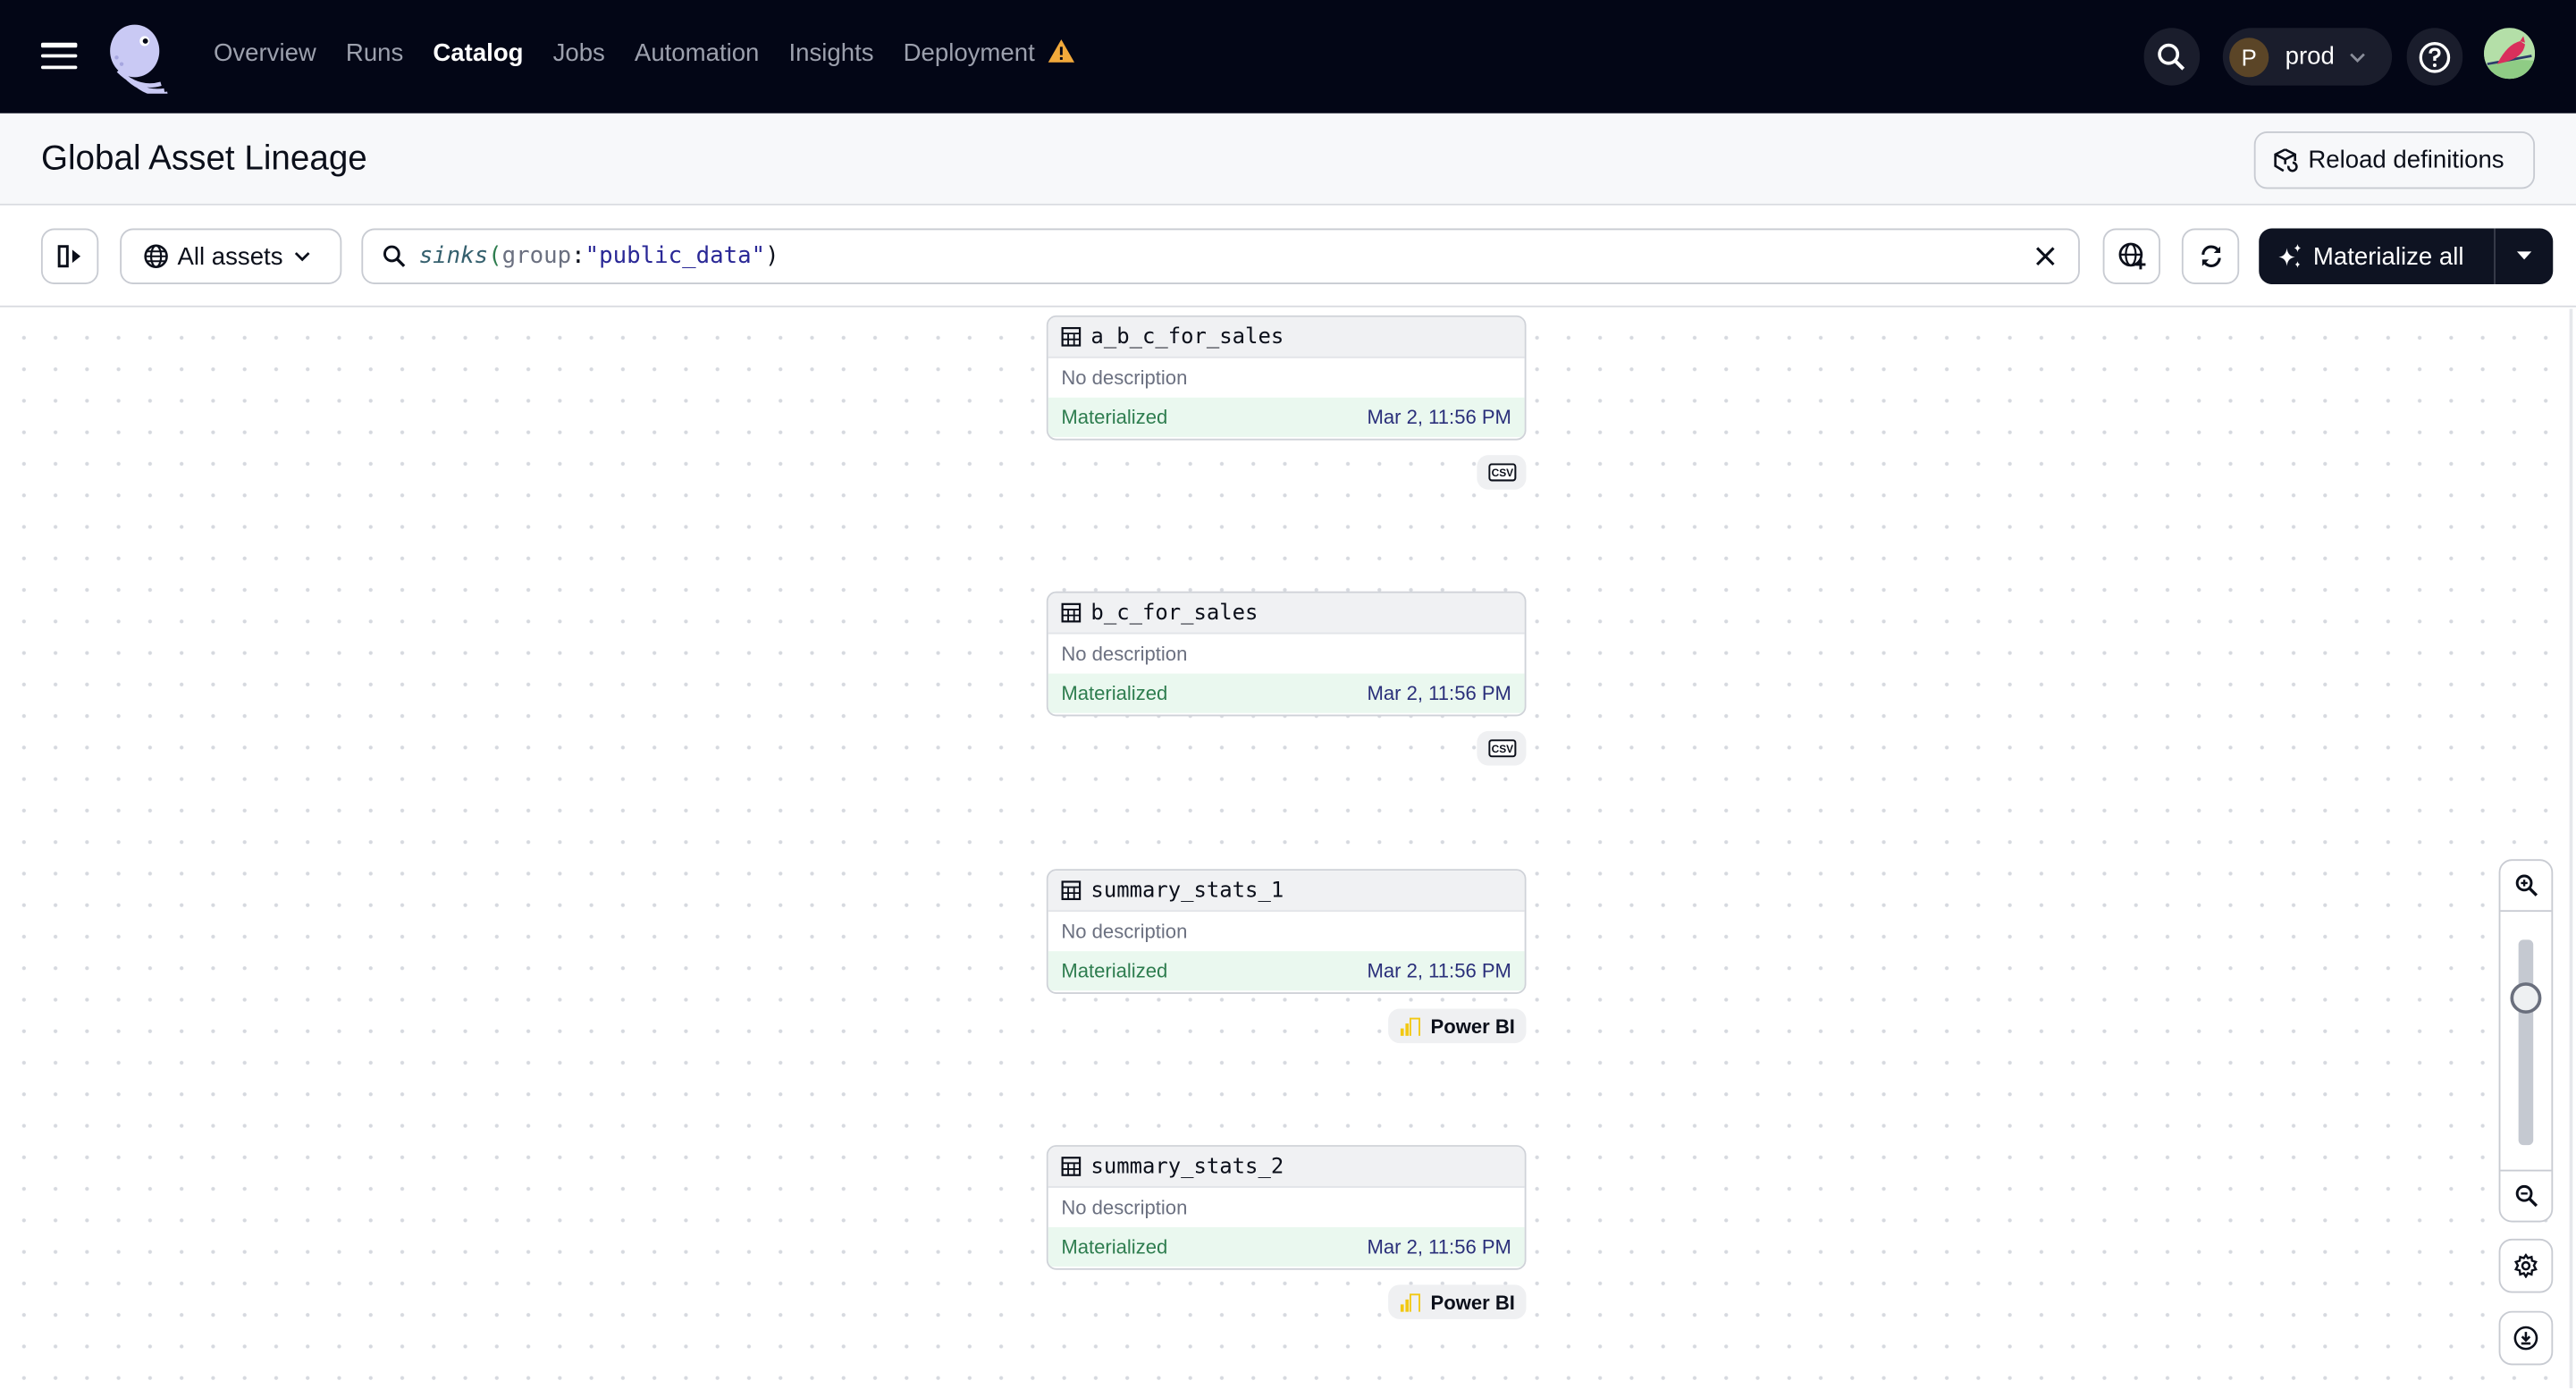 Image resolution: width=2576 pixels, height=1389 pixels. What do you see at coordinates (375, 53) in the screenshot?
I see `nav-runs: Runs` at bounding box center [375, 53].